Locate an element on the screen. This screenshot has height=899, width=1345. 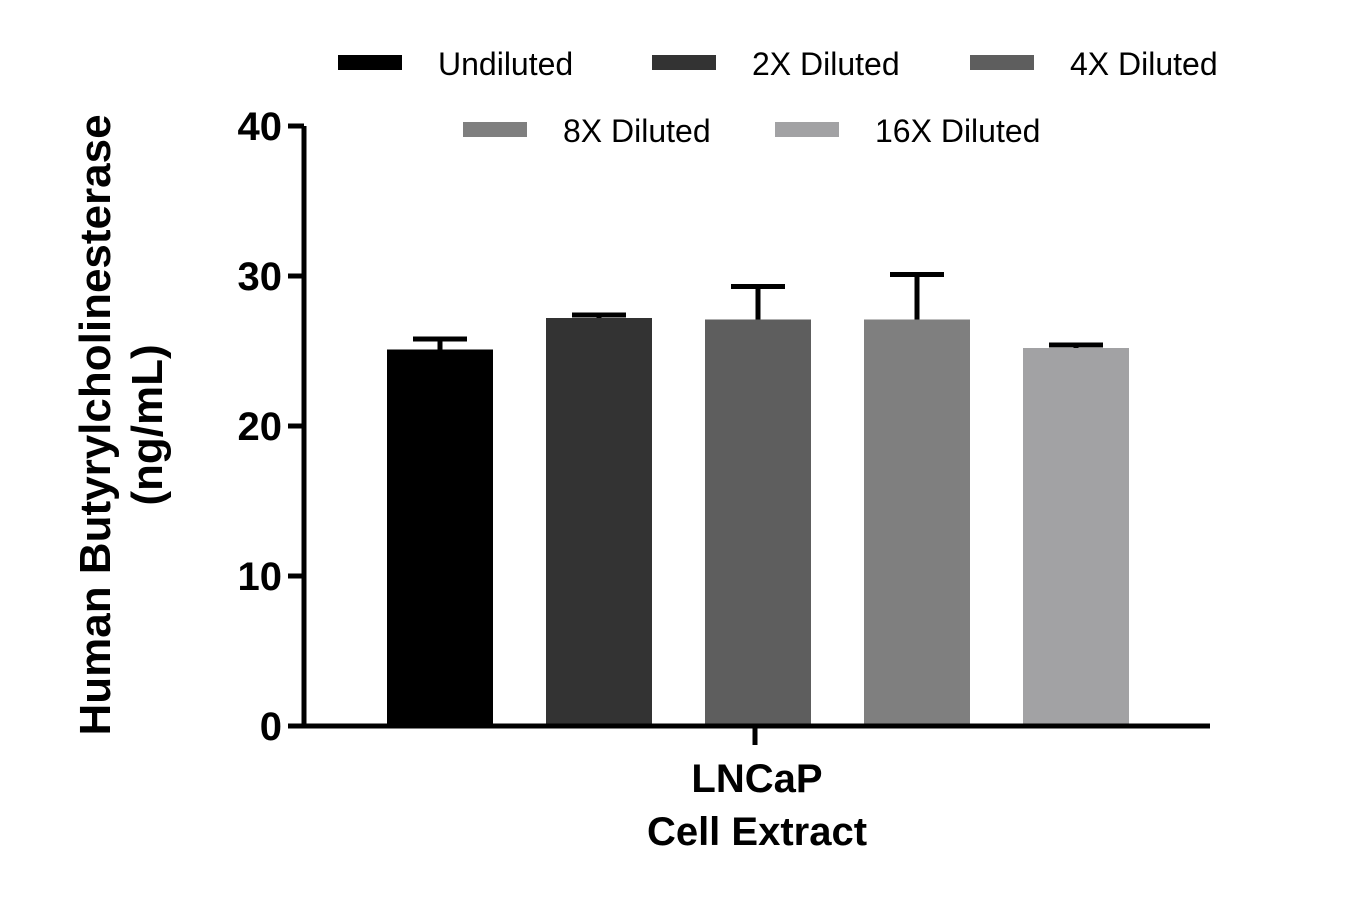
legend-swatch-2x-diluted is located at coordinates (684, 62).